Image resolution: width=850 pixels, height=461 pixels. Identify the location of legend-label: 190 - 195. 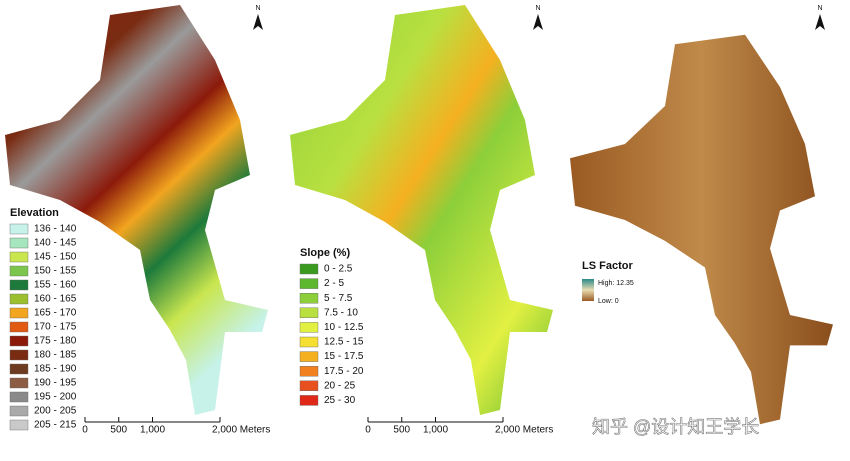
(55, 383).